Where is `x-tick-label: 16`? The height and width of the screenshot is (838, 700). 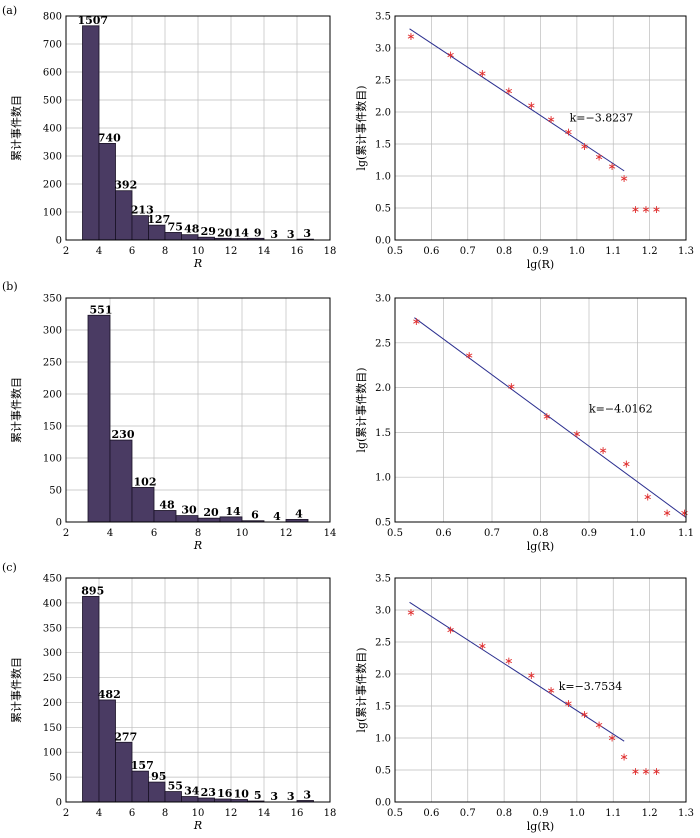 x-tick-label: 16 is located at coordinates (297, 251).